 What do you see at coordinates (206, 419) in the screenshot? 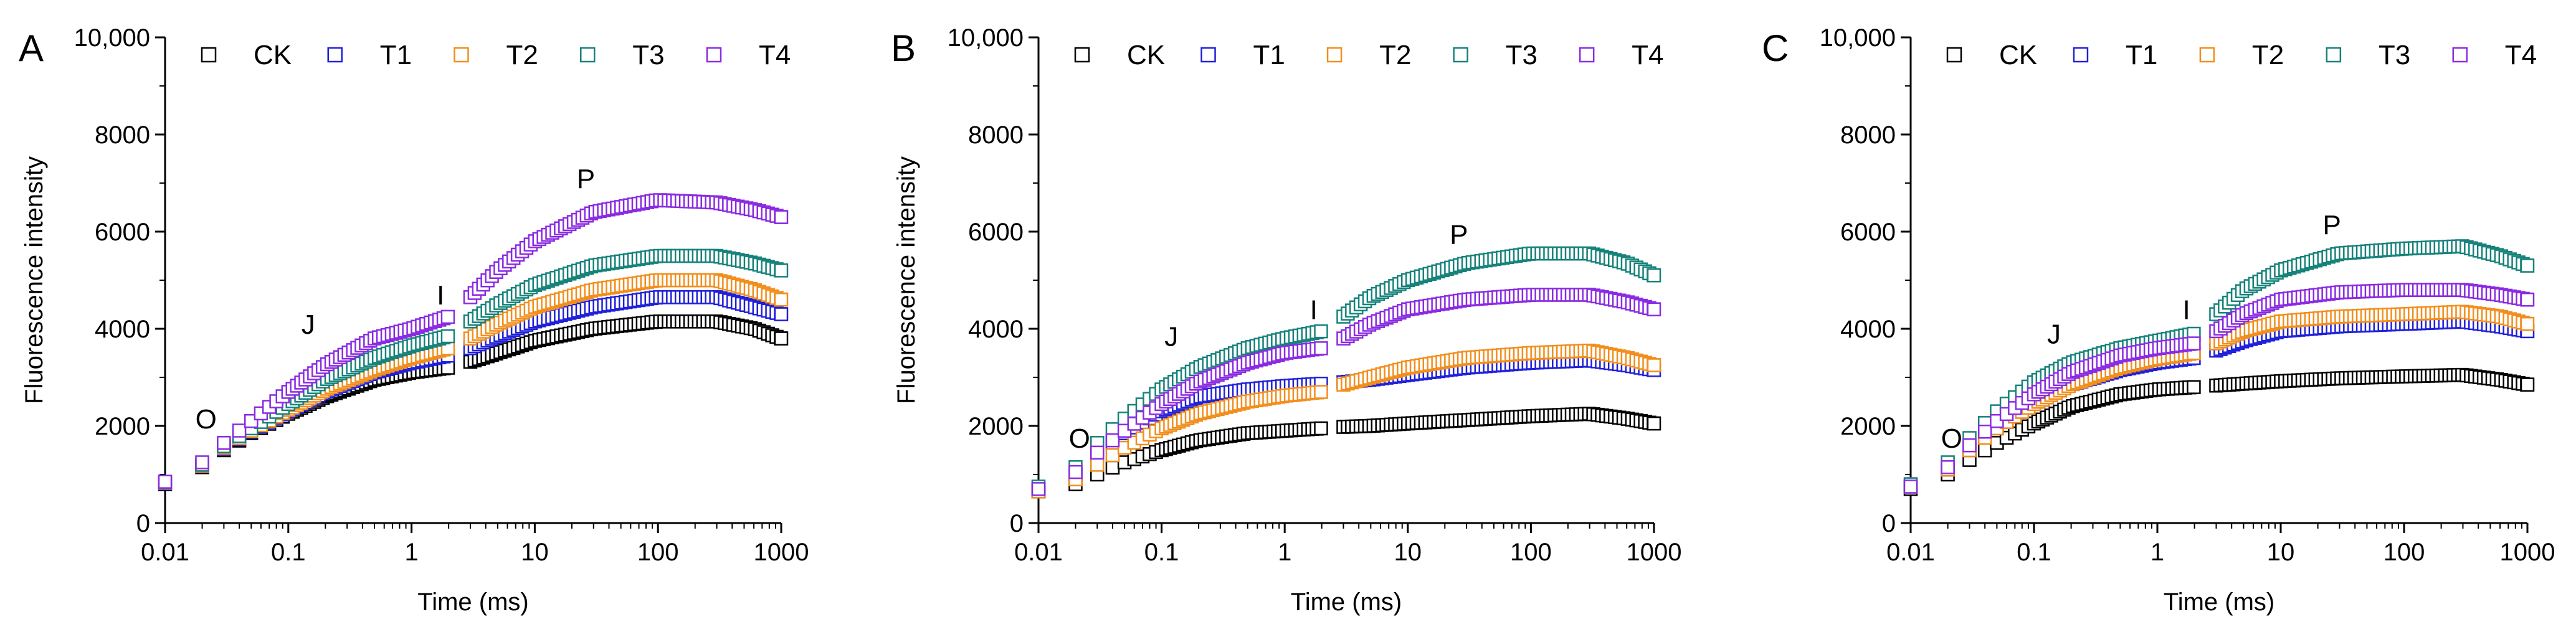
I see `annotation-o: O` at bounding box center [206, 419].